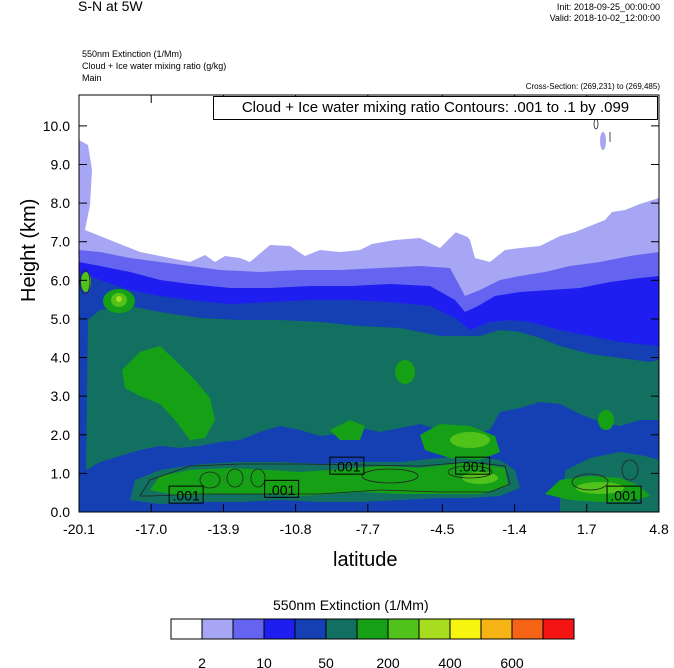 Image resolution: width=674 pixels, height=668 pixels. I want to click on y-tick-label: 10.0, so click(56, 126).